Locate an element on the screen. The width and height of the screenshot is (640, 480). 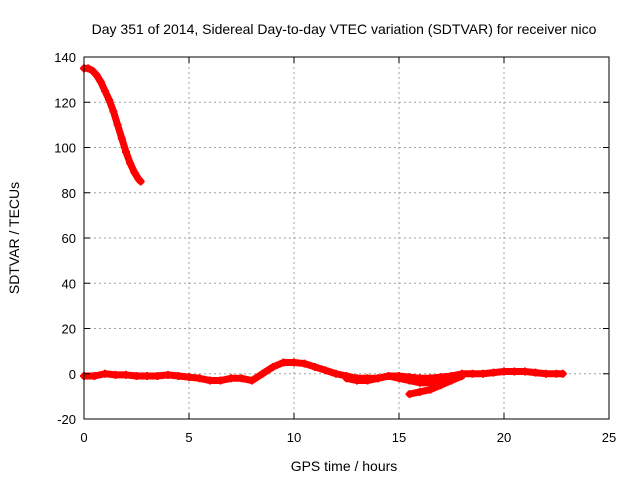
y-tick-label: 0 is located at coordinates (72, 374).